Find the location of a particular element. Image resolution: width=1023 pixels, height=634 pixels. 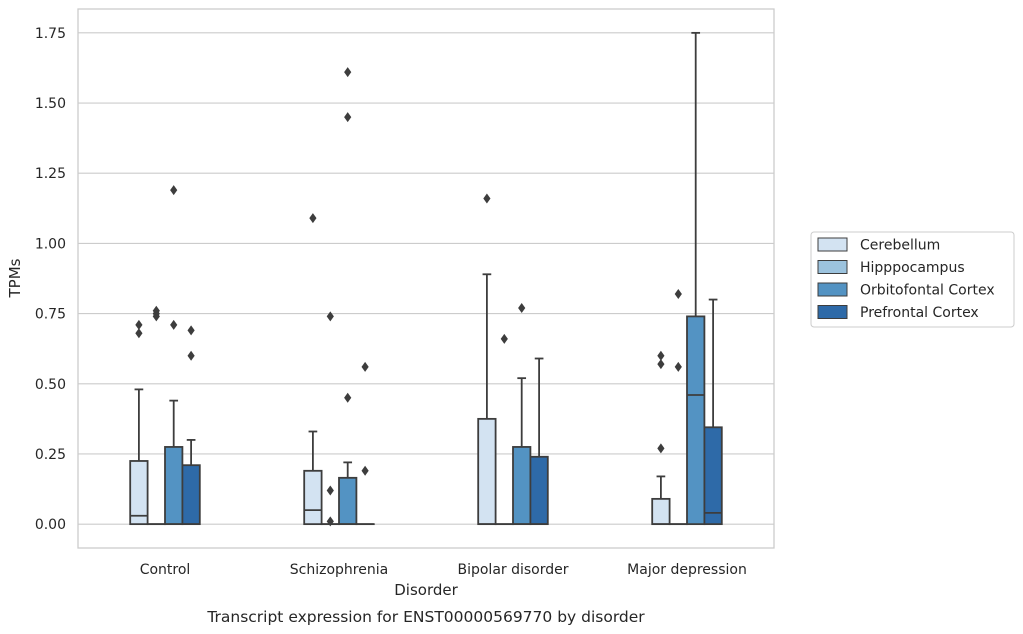

x-tick-label: Schizophrenia is located at coordinates (339, 570).